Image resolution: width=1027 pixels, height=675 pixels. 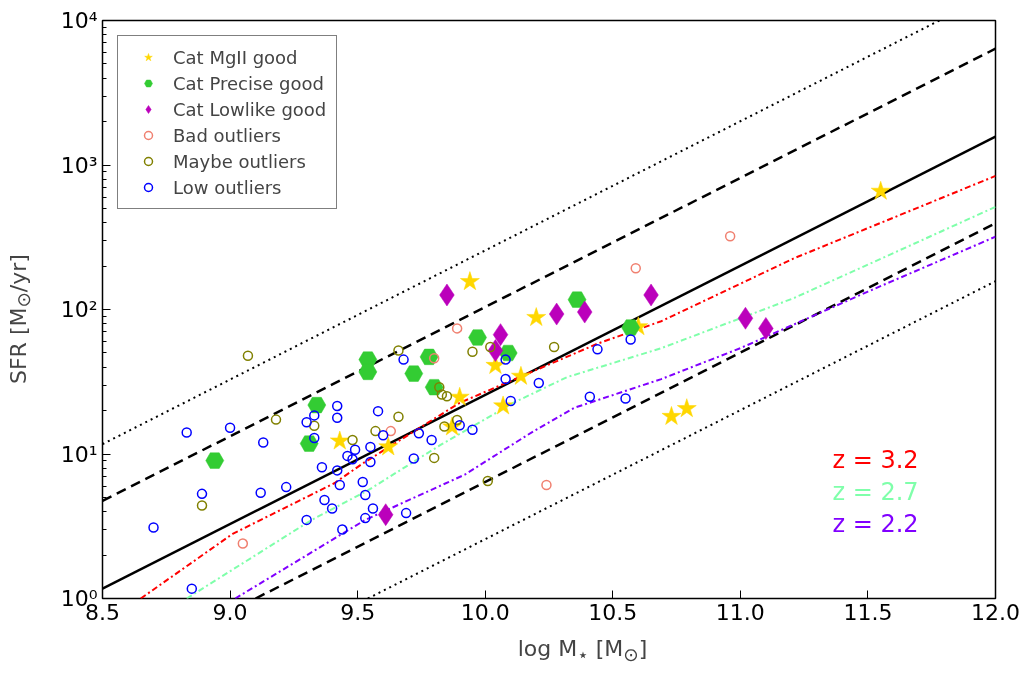 What do you see at coordinates (250, 109) in the screenshot?
I see `legend-label: Cat Lowlike good` at bounding box center [250, 109].